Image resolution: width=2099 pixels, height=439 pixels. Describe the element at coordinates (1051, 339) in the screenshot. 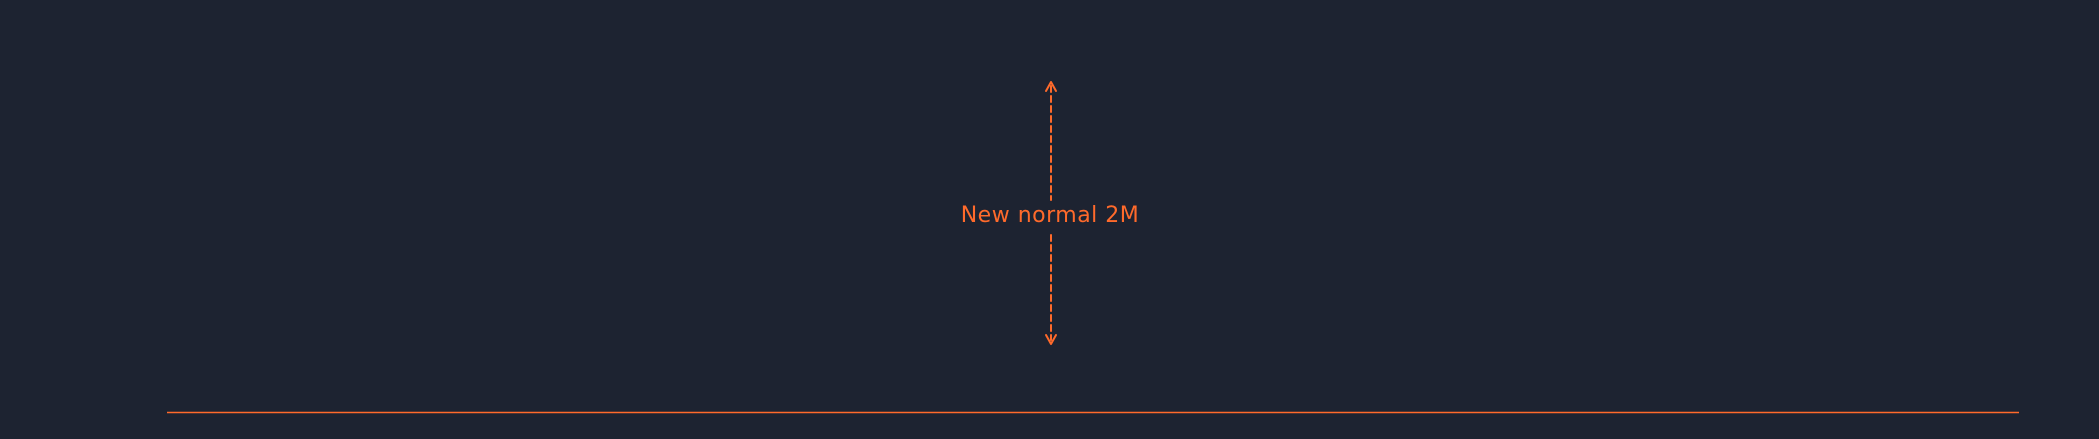

I see `arrow-down-head-icon` at that location.